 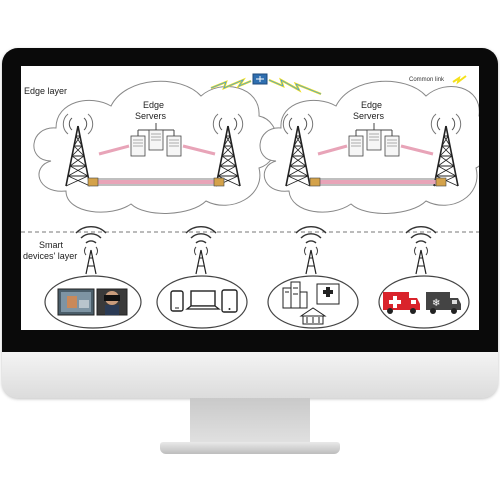 I want to click on legend-link-icon, so click(x=459, y=80).